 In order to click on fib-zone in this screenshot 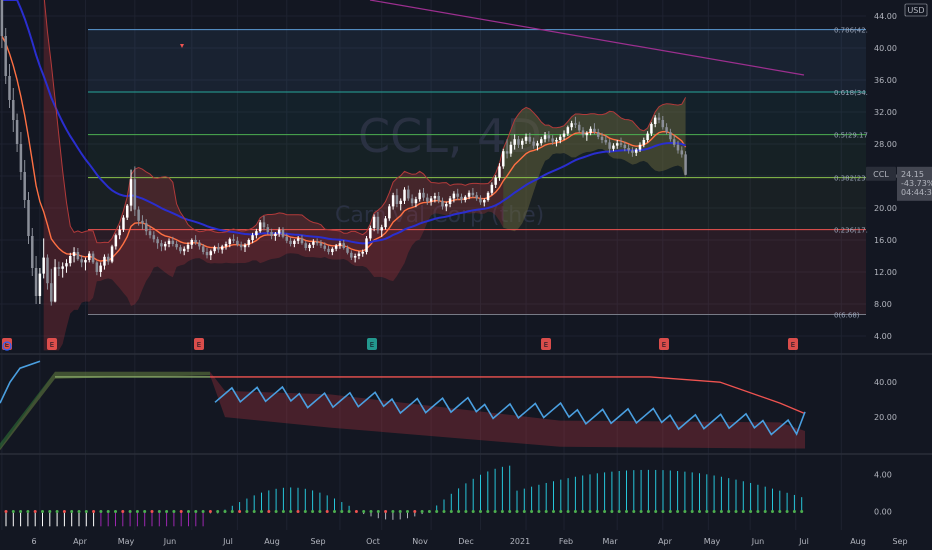, I will do `click(477, 61)`.